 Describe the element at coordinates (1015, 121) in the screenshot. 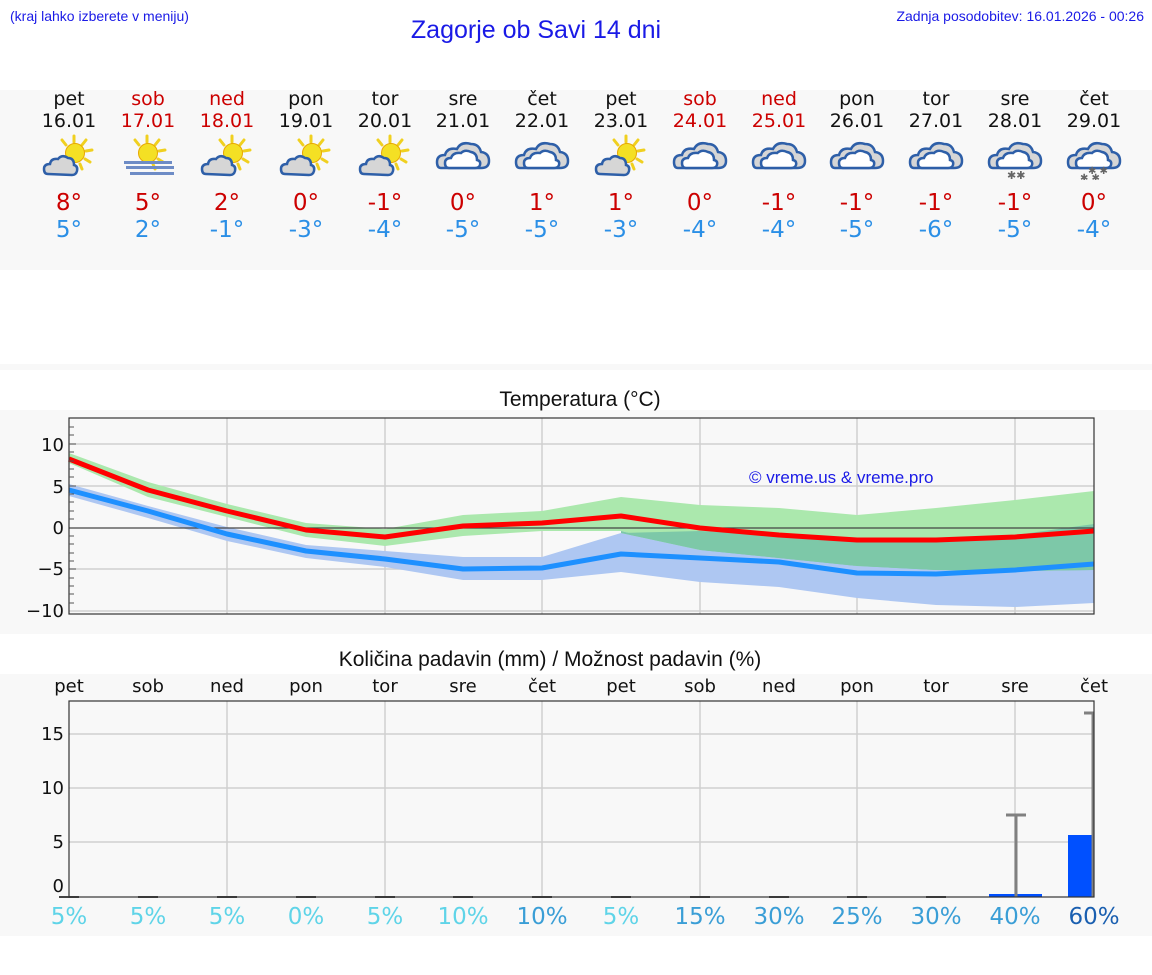

I see `day-date: 28.01` at that location.